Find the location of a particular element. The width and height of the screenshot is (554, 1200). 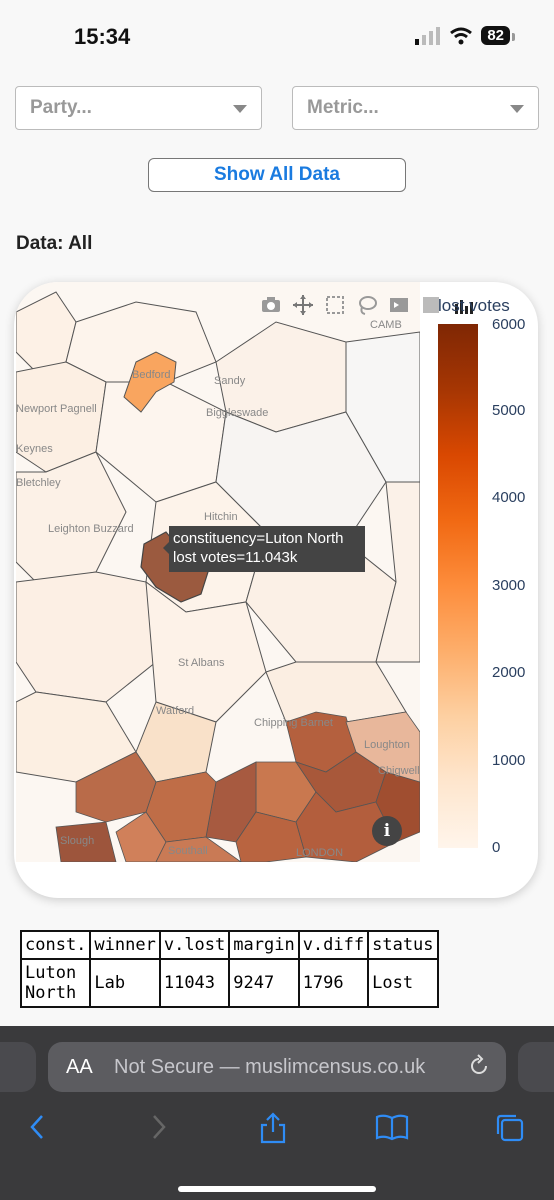

colorbar is located at coordinates (458, 586).